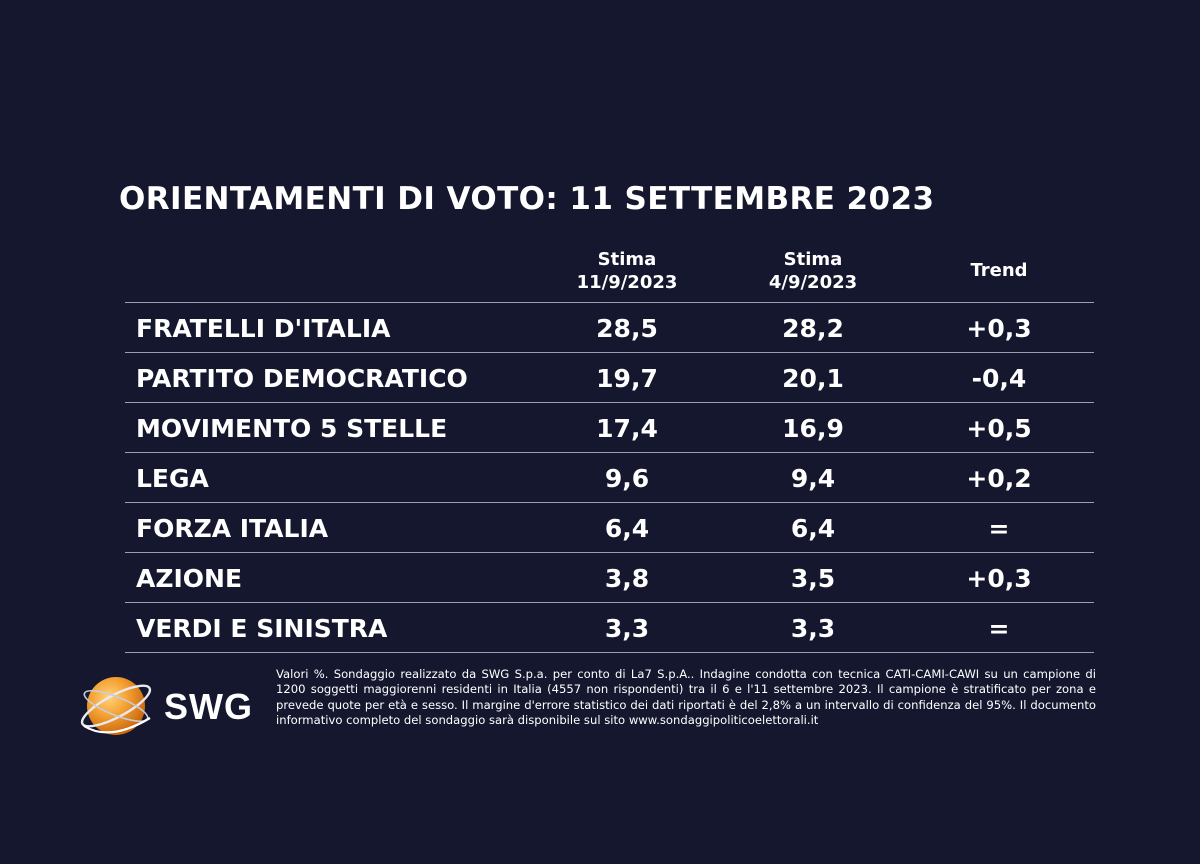 The height and width of the screenshot is (864, 1200). I want to click on party-name: FORZA ITALIA, so click(232, 528).